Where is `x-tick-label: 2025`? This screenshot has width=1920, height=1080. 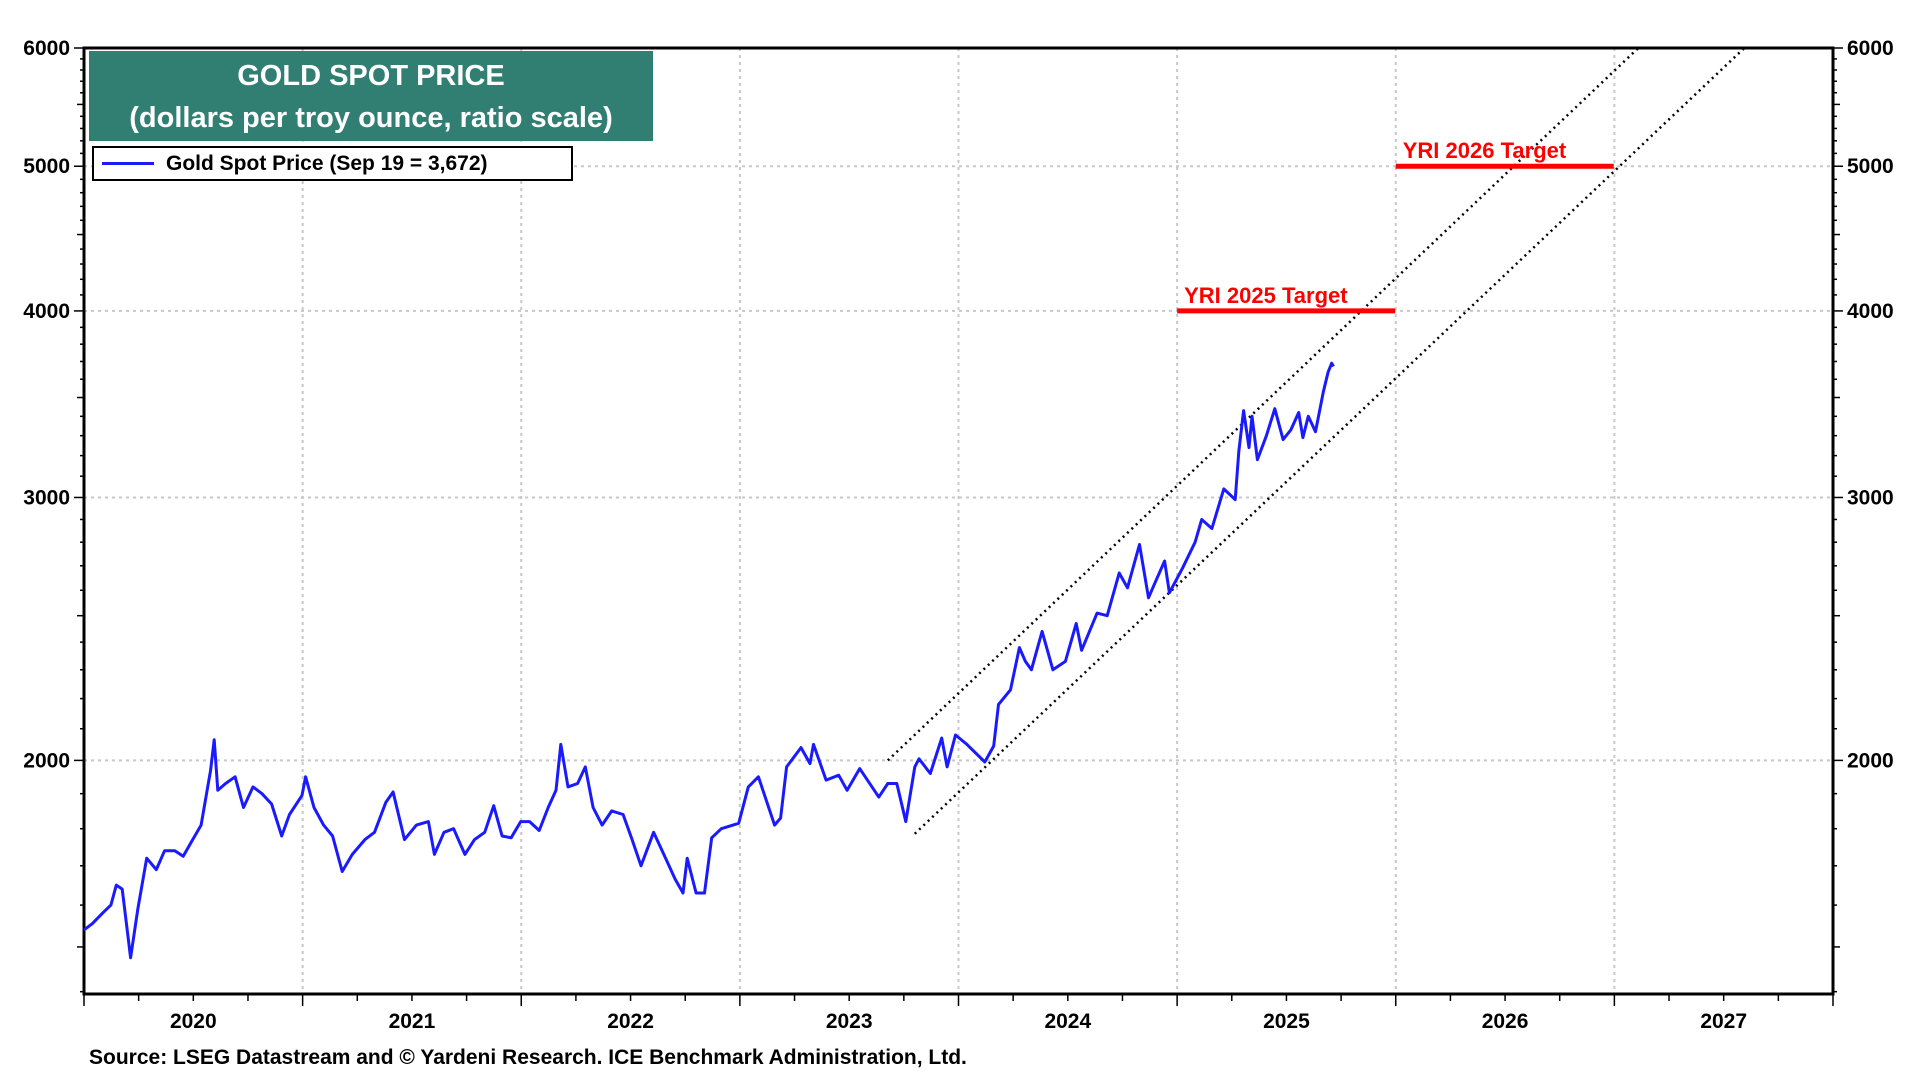 x-tick-label: 2025 is located at coordinates (1286, 1021).